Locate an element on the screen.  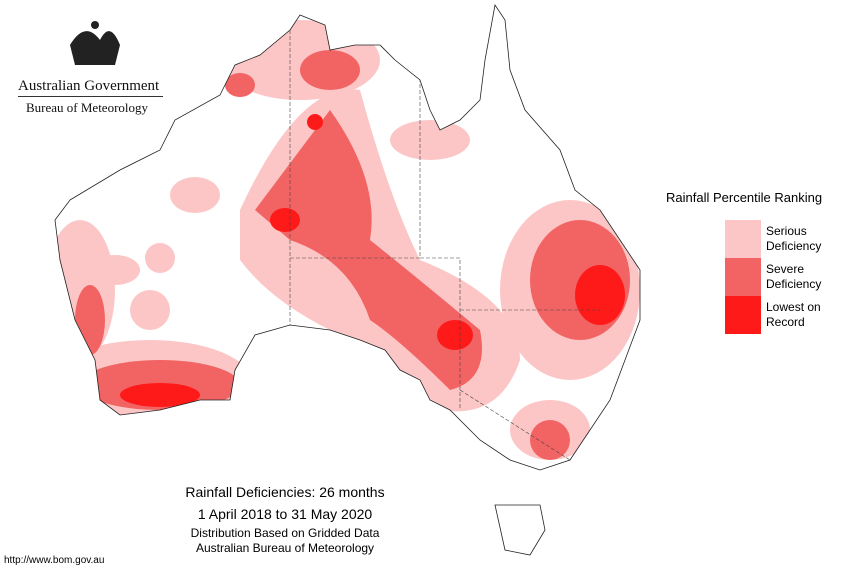
legend-item: Serious Deficiency is located at coordinates (785, 239).